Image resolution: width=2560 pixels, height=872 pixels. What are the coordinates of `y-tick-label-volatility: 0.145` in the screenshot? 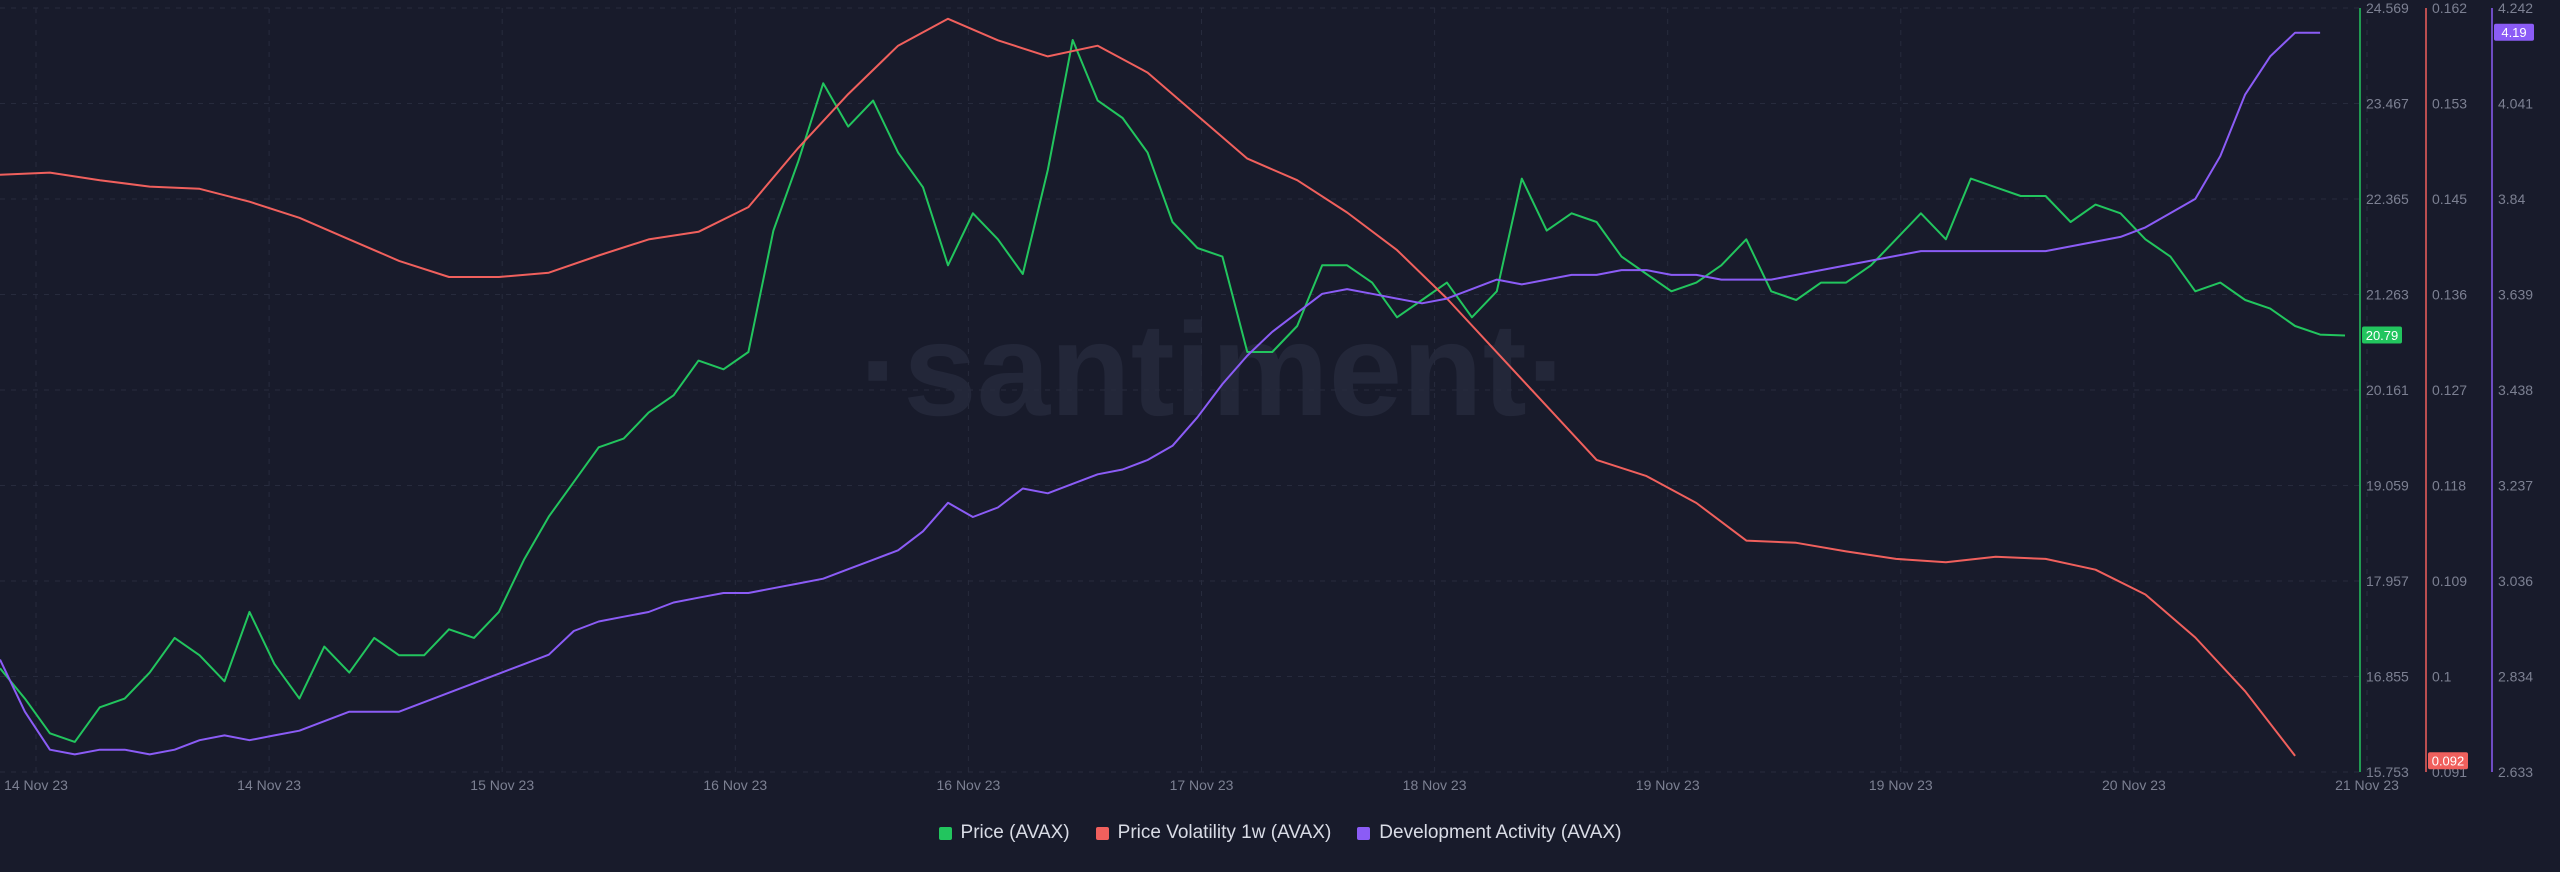 It's located at (2449, 199).